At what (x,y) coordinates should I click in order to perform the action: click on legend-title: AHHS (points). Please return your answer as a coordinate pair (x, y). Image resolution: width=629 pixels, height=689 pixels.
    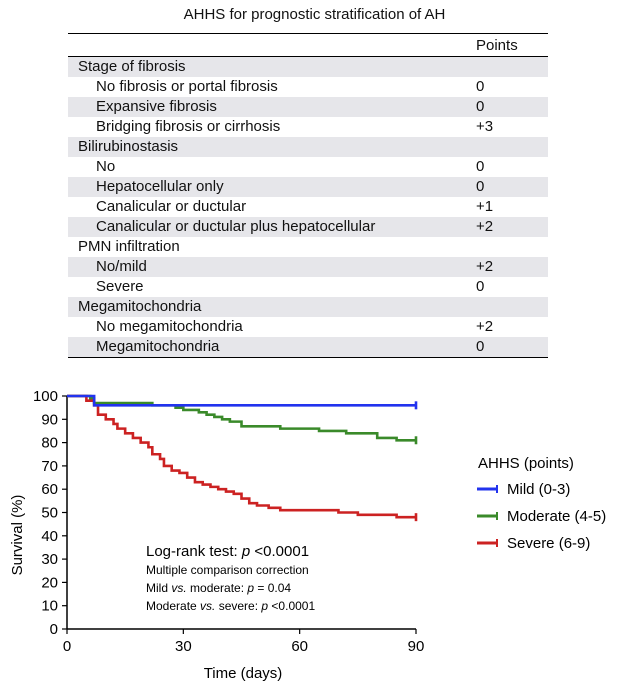
    Looking at the image, I should click on (526, 463).